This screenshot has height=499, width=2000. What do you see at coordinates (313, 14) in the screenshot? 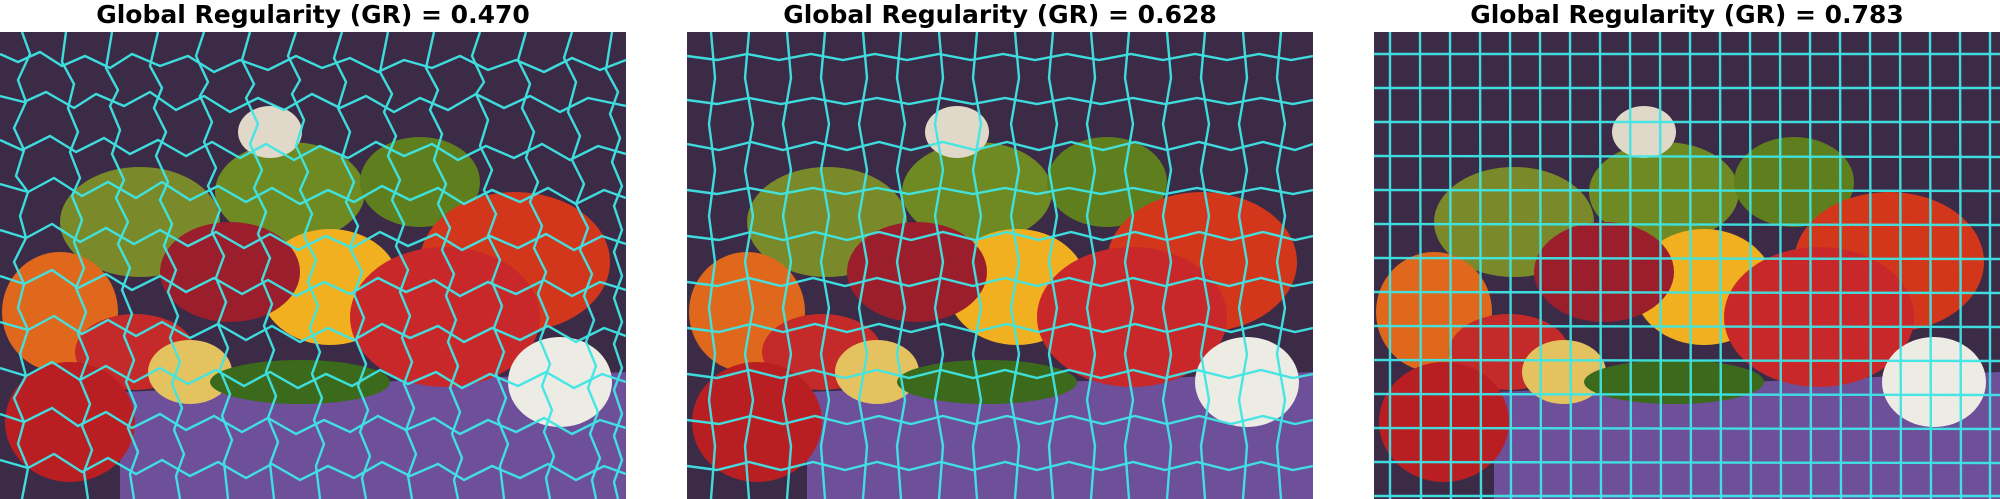
I see `panel-title: Global Regularity (GR) = 0.470` at bounding box center [313, 14].